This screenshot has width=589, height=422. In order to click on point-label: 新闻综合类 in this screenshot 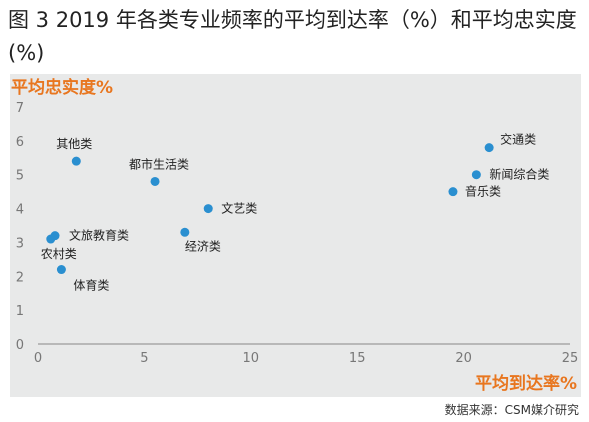, I will do `click(519, 174)`.